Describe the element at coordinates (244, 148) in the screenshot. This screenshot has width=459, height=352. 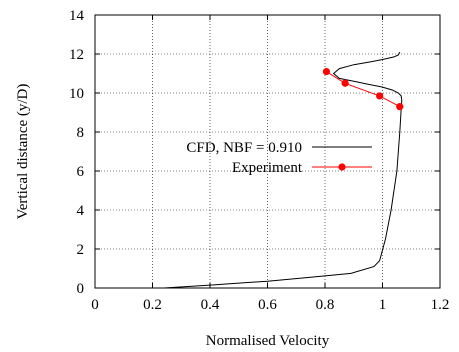
I see `legend-label-cfd: CFD, NBF = 0.910` at that location.